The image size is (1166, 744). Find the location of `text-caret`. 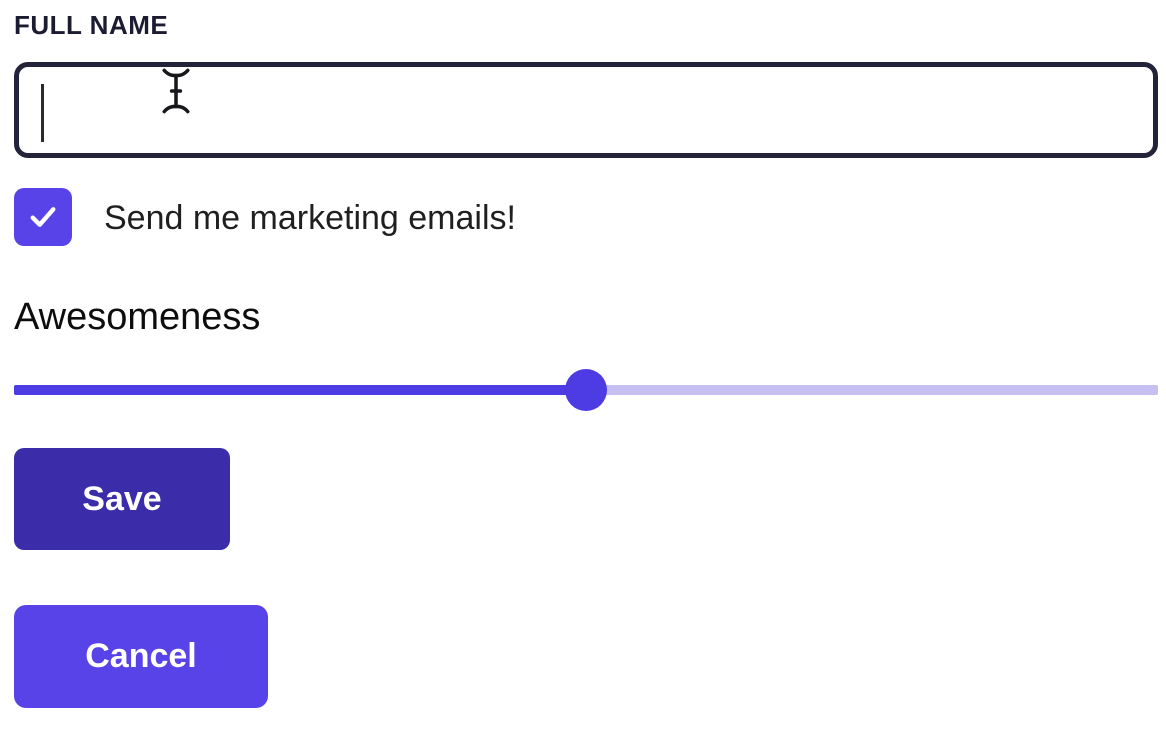

text-caret is located at coordinates (42, 113).